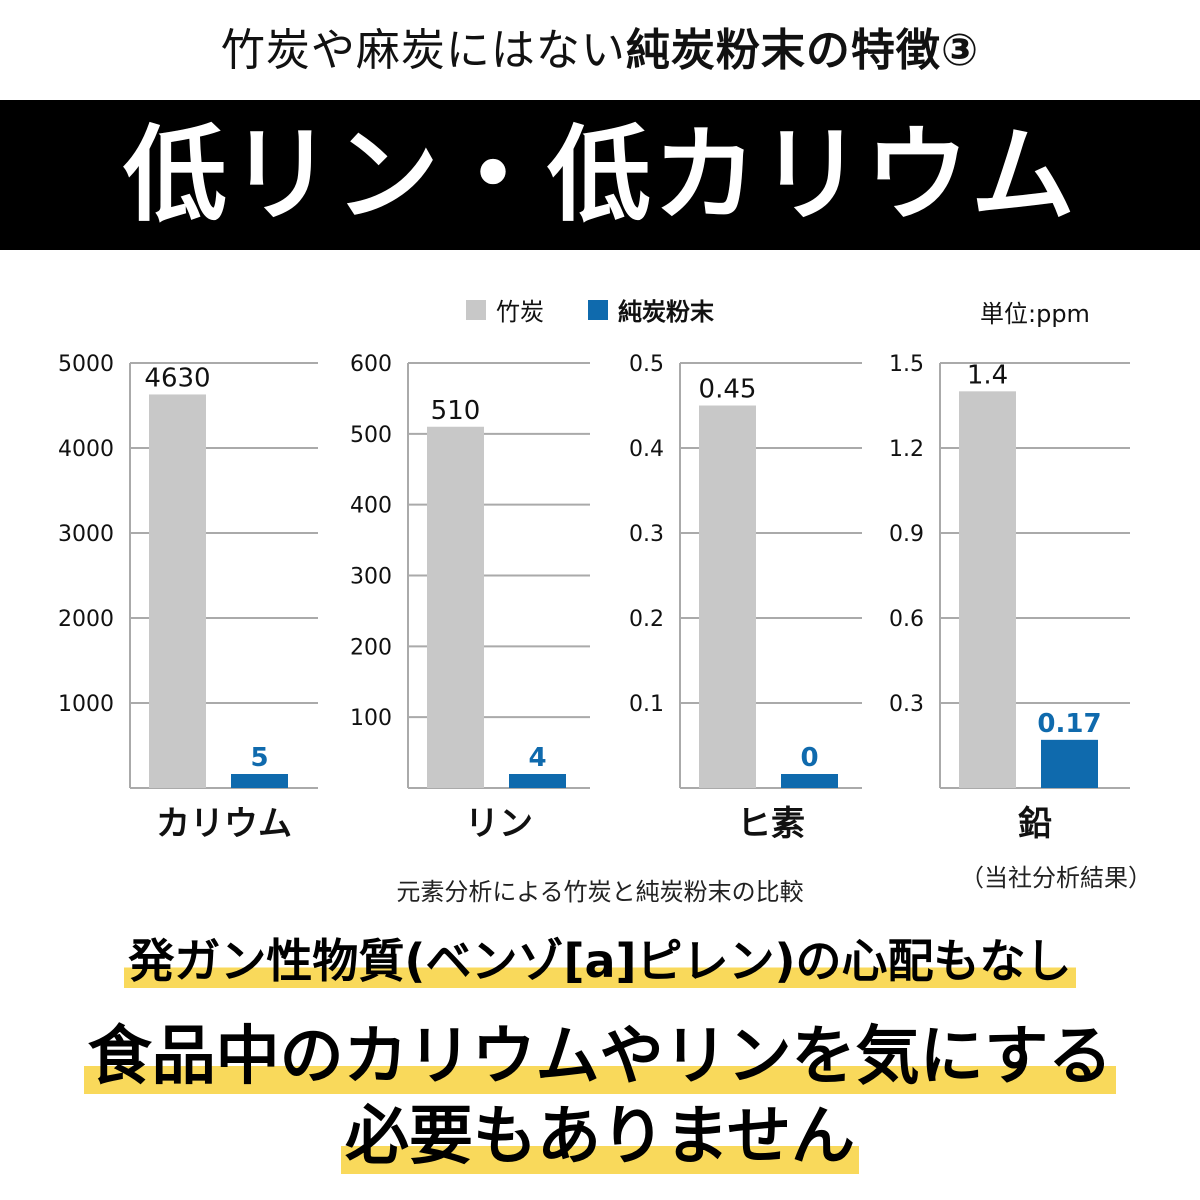 The width and height of the screenshot is (1200, 1200). I want to click on footer-line-3: 必要もありません, so click(600, 1131).